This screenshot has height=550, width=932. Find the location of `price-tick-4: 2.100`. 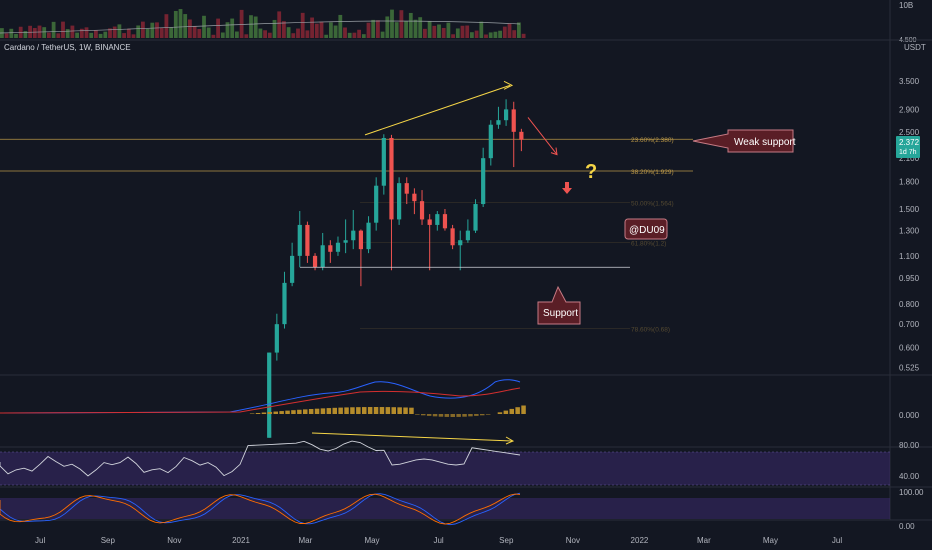

price-tick-4: 2.100 is located at coordinates (909, 158).